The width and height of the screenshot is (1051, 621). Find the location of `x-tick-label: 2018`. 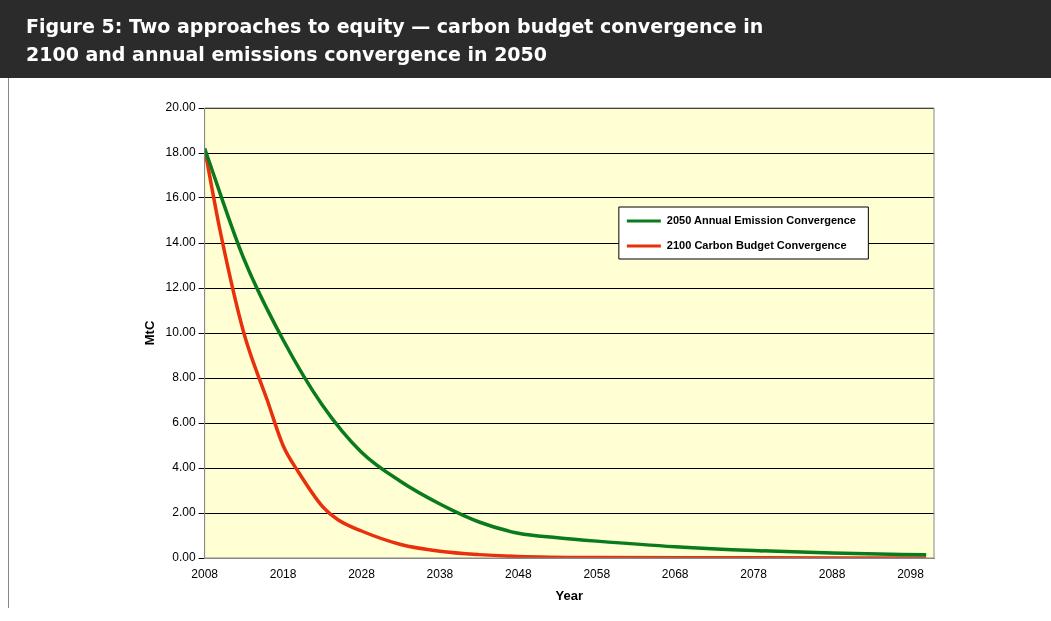

x-tick-label: 2018 is located at coordinates (283, 573).